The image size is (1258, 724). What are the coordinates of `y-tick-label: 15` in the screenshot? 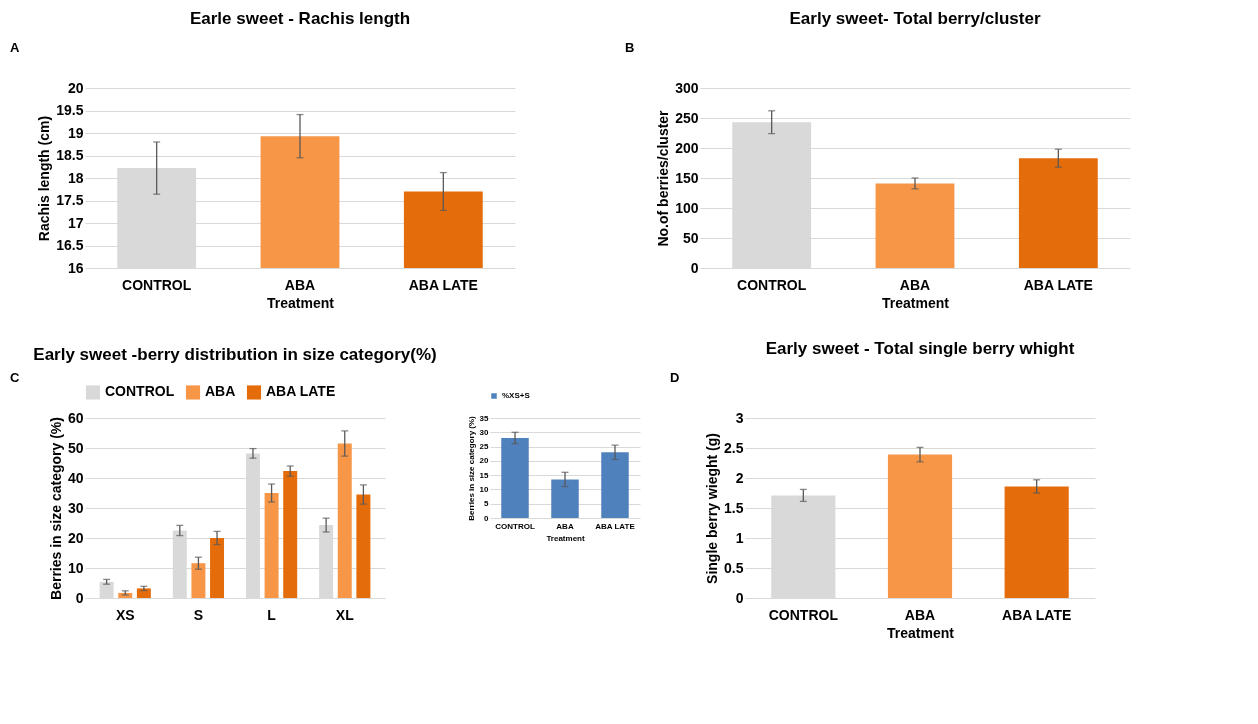 It's located at (484, 475).